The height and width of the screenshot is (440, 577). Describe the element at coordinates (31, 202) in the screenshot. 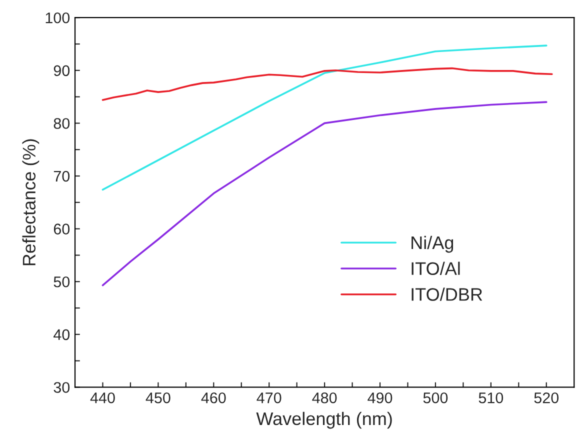

I see `y-axis-title: Reflectance (%)` at that location.